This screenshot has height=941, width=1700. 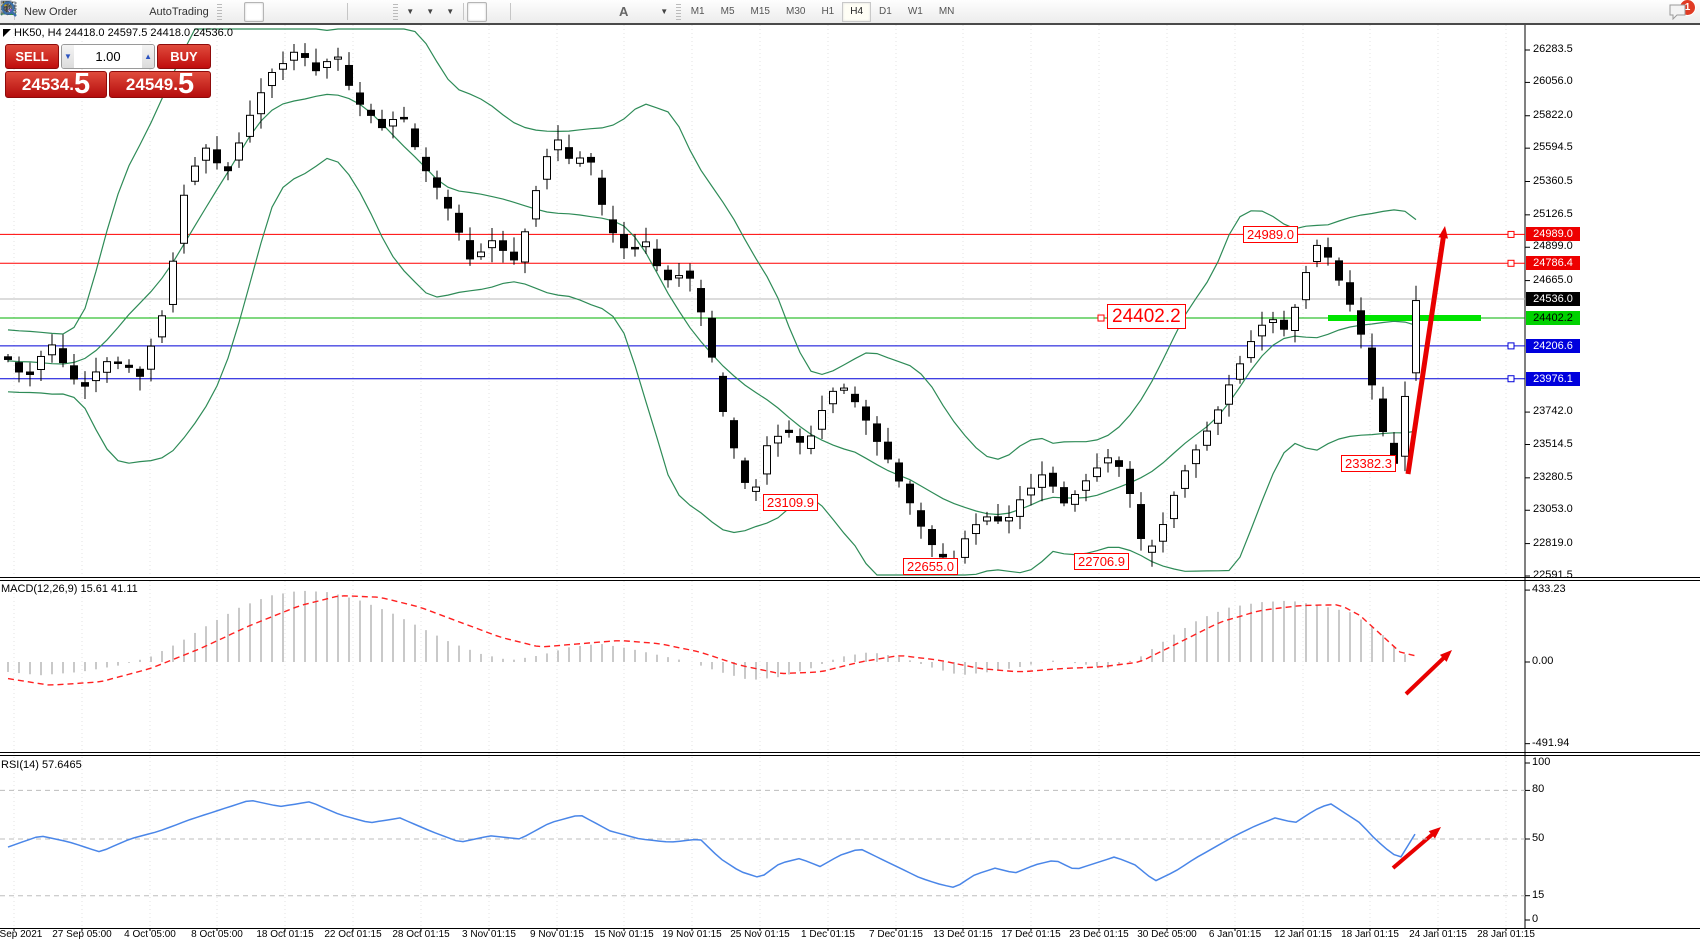 What do you see at coordinates (1553, 246) in the screenshot?
I see `price-axis-value: 24899.0` at bounding box center [1553, 246].